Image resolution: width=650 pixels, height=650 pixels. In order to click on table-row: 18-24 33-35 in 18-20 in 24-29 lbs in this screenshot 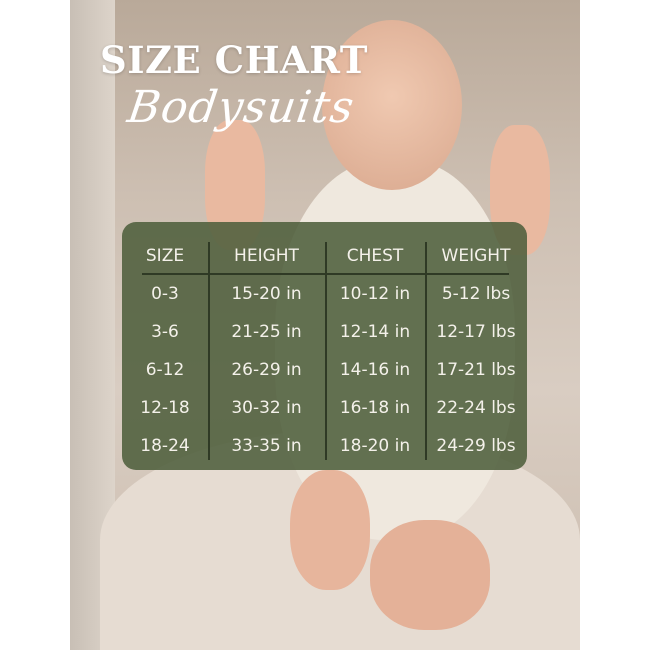, I will do `click(324, 446)`.